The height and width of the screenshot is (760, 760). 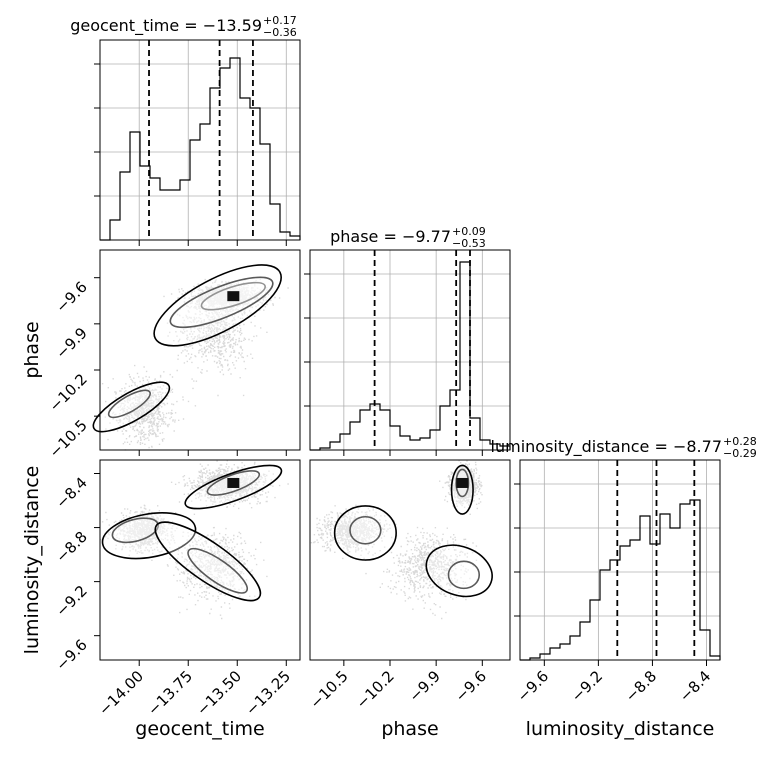 What do you see at coordinates (32, 560) in the screenshot?
I see `ylabel-luminosity-distance: luminosity_distance` at bounding box center [32, 560].